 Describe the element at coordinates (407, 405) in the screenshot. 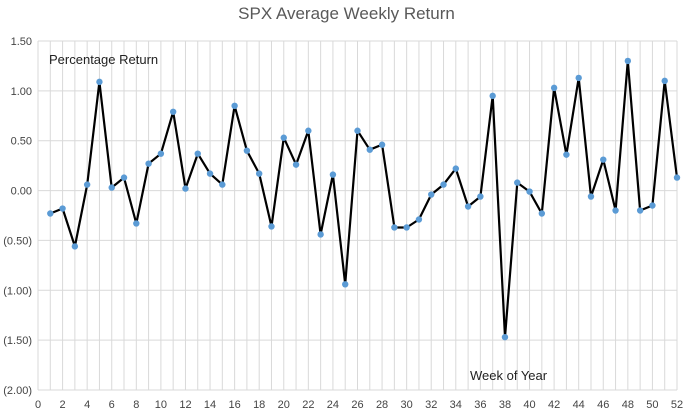

I see `x-tick-label: 30` at that location.